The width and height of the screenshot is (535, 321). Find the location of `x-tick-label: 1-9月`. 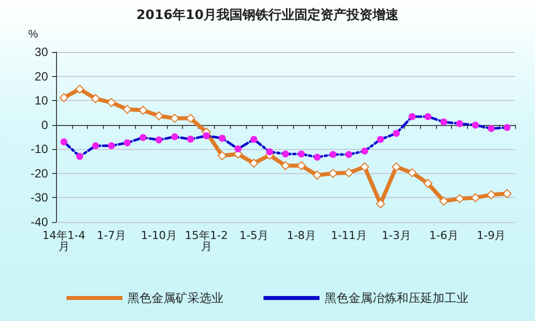

x-tick-label: 1-9月 is located at coordinates (491, 235).